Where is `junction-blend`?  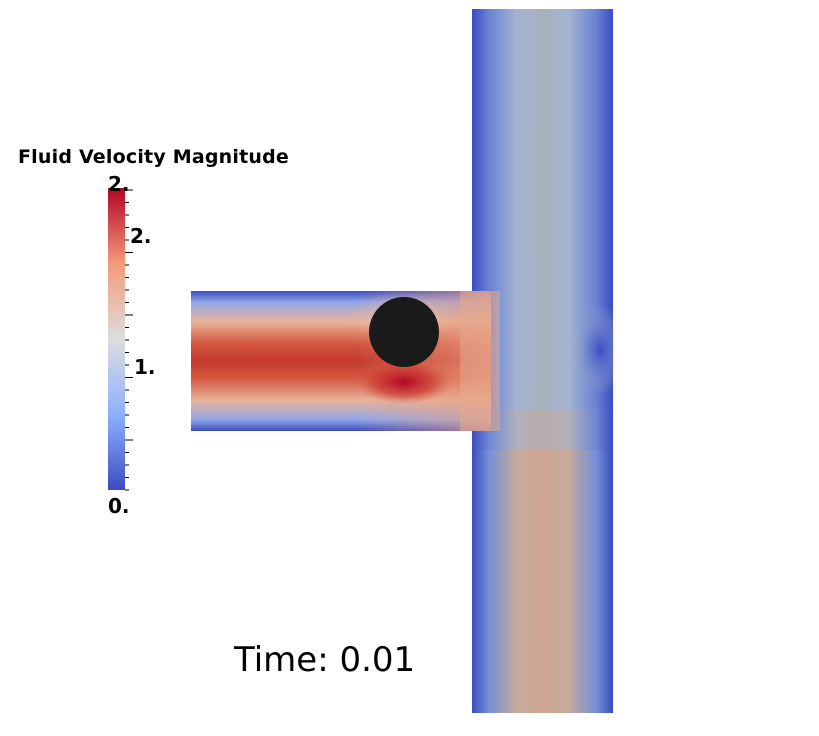
junction-blend is located at coordinates (480, 361).